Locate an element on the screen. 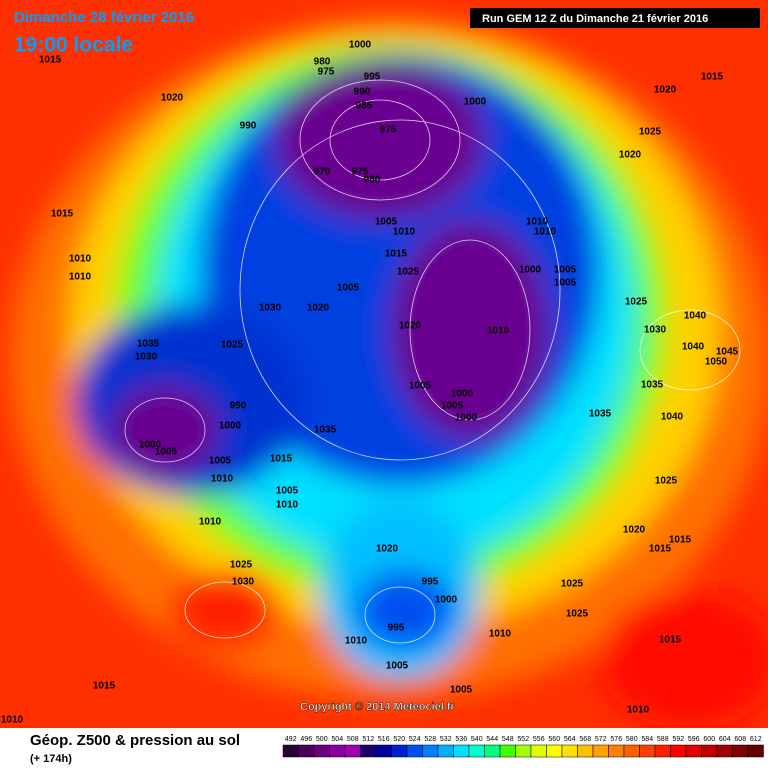  scale-label: 600 is located at coordinates (709, 739).